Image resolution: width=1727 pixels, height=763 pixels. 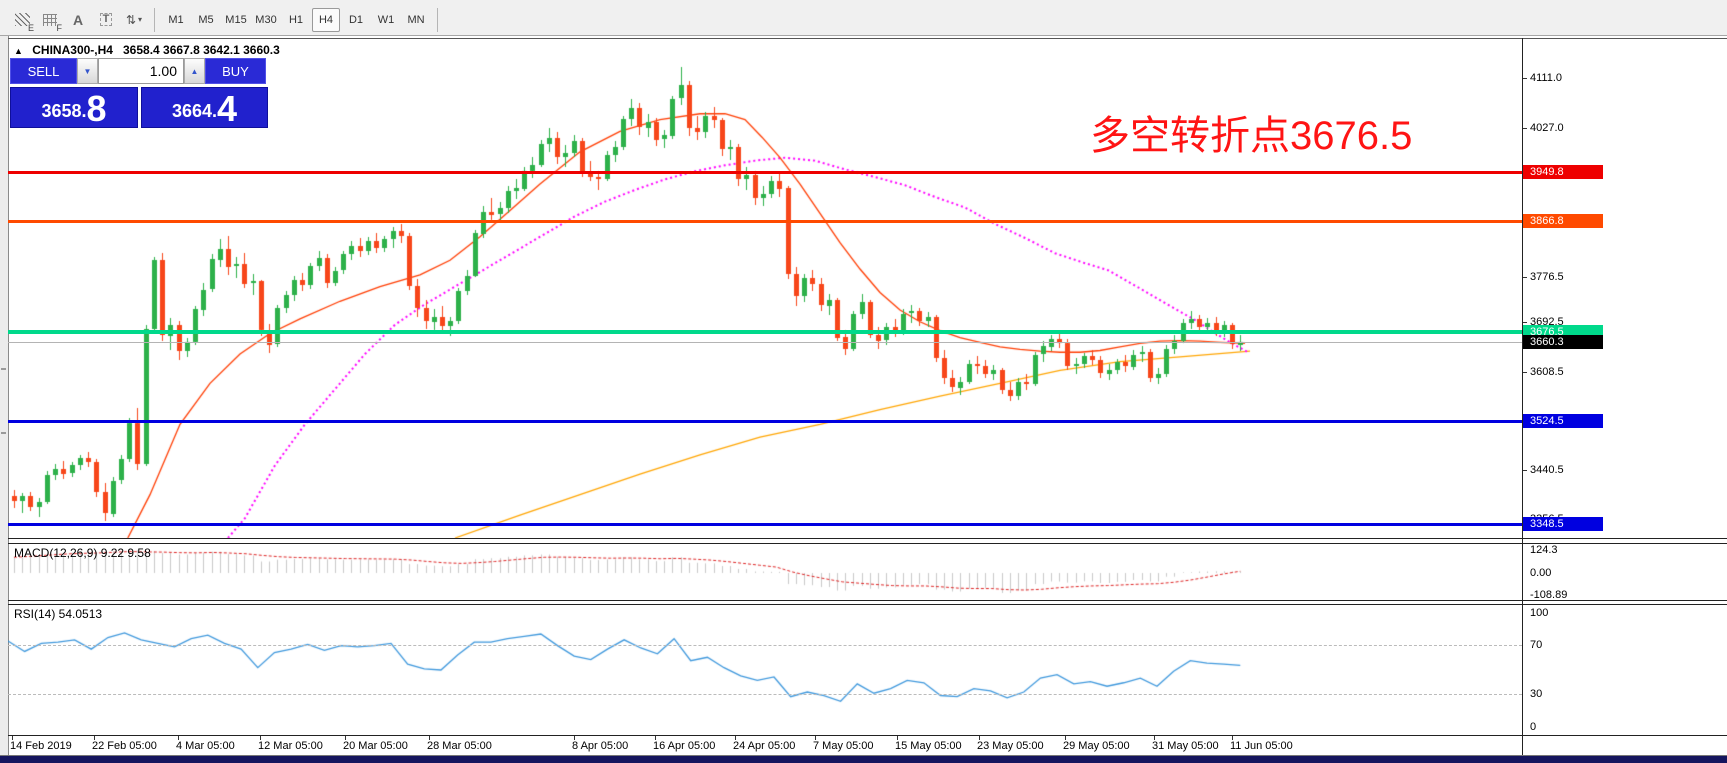 I want to click on fibo-grid-tool-icon: F, so click(x=50, y=20).